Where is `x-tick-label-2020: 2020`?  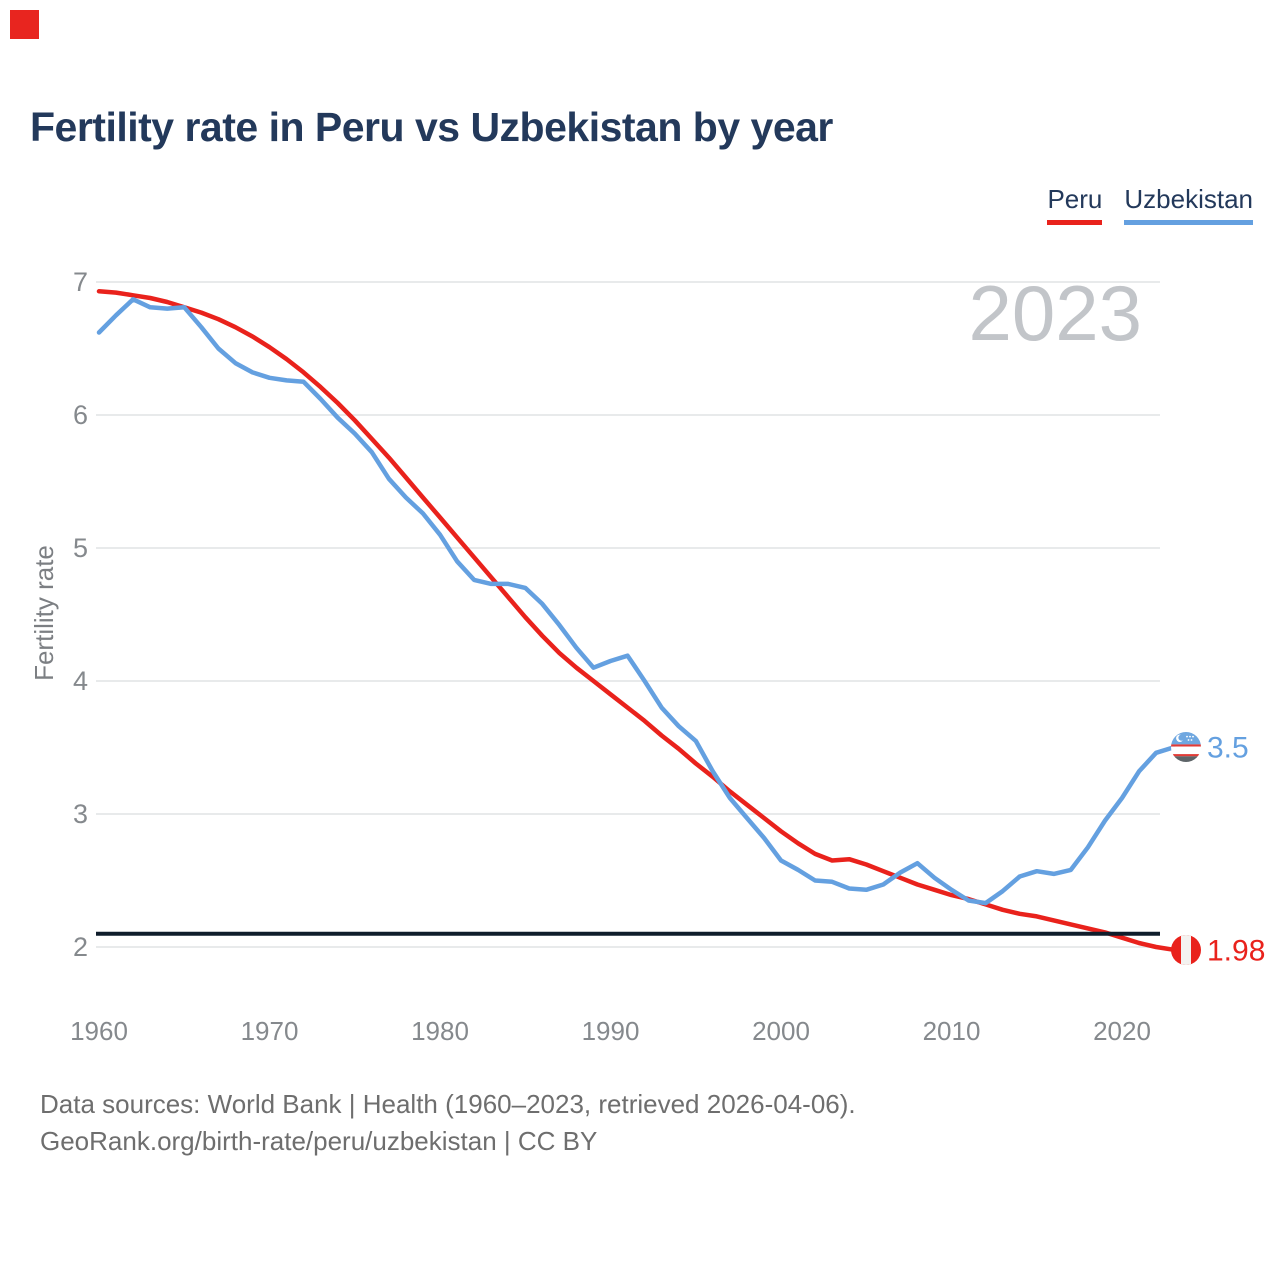 x-tick-label-2020: 2020 is located at coordinates (1122, 1031).